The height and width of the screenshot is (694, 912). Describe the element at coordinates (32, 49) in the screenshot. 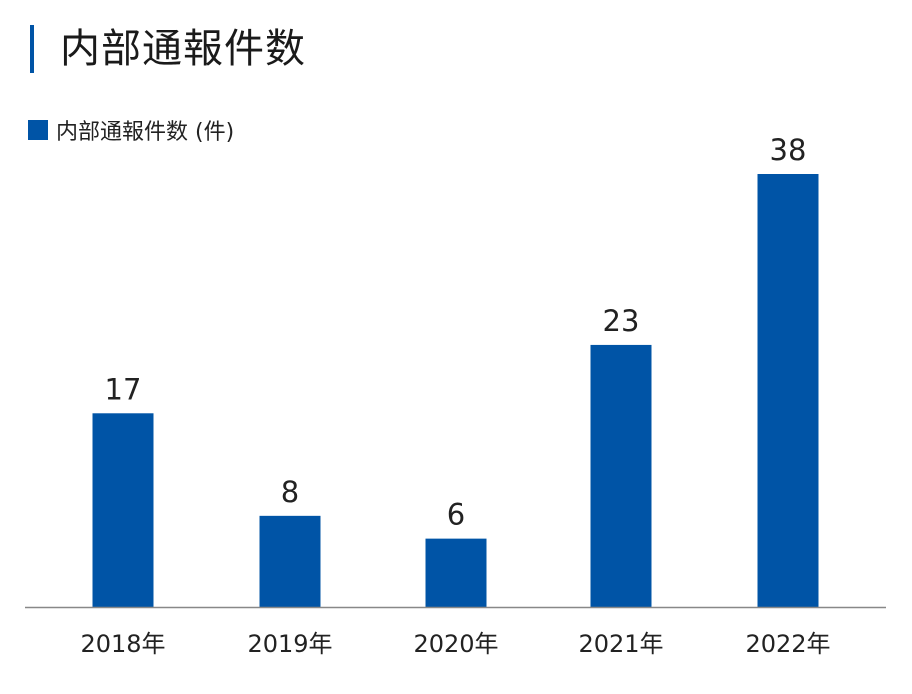

I see `title-accent-bar` at that location.